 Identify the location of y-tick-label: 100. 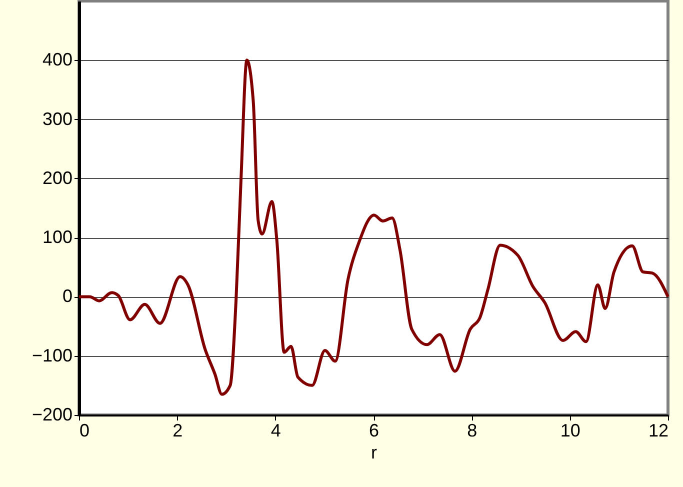
(57, 237).